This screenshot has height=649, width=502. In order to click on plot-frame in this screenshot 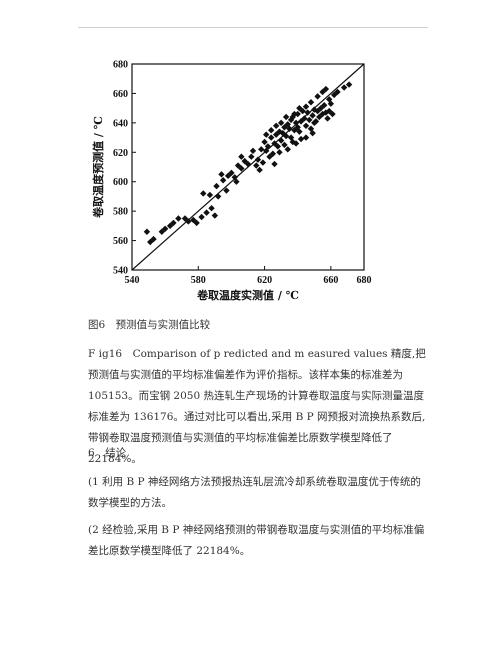, I will do `click(248, 167)`.